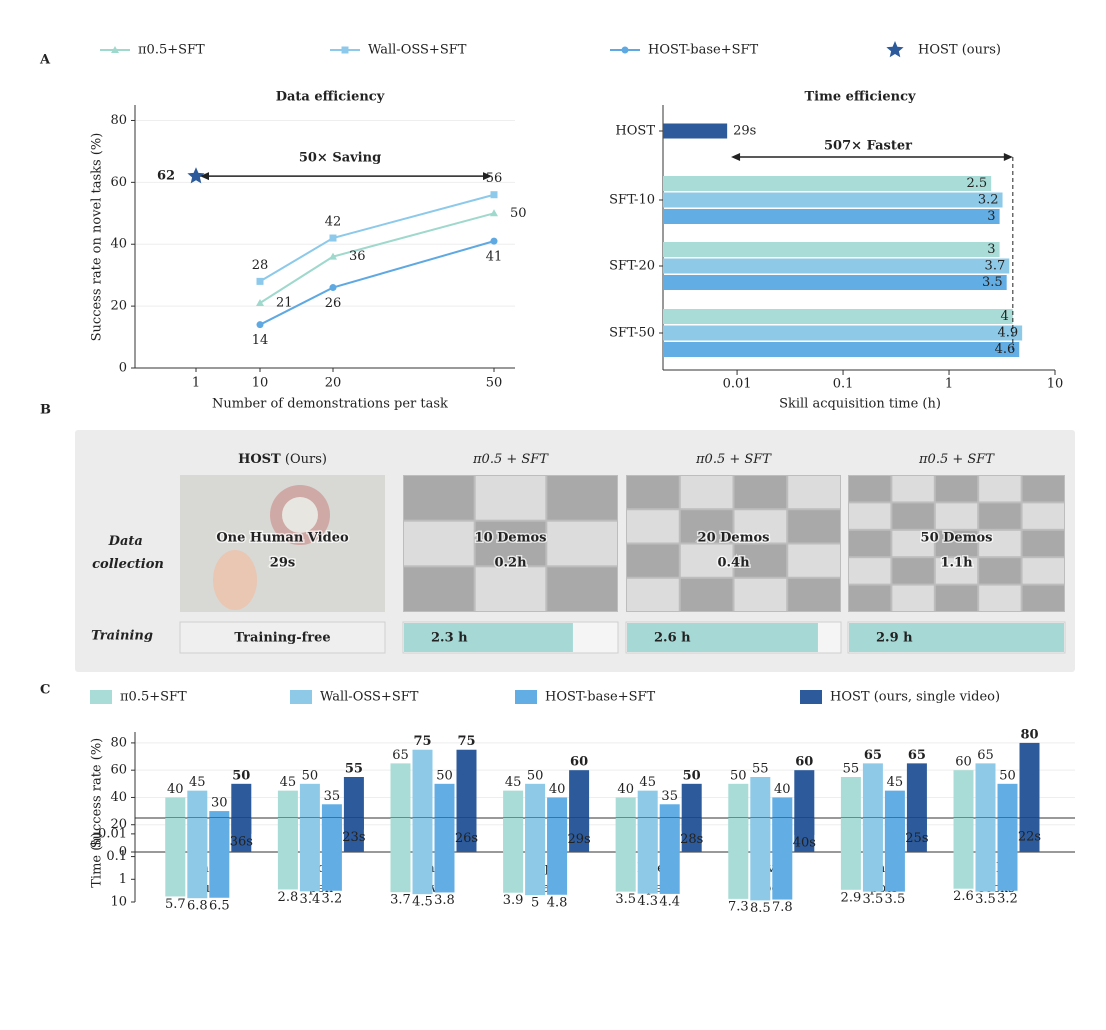  Describe the element at coordinates (510, 563) in the screenshot. I see `caption-duration: 0.2h` at that location.